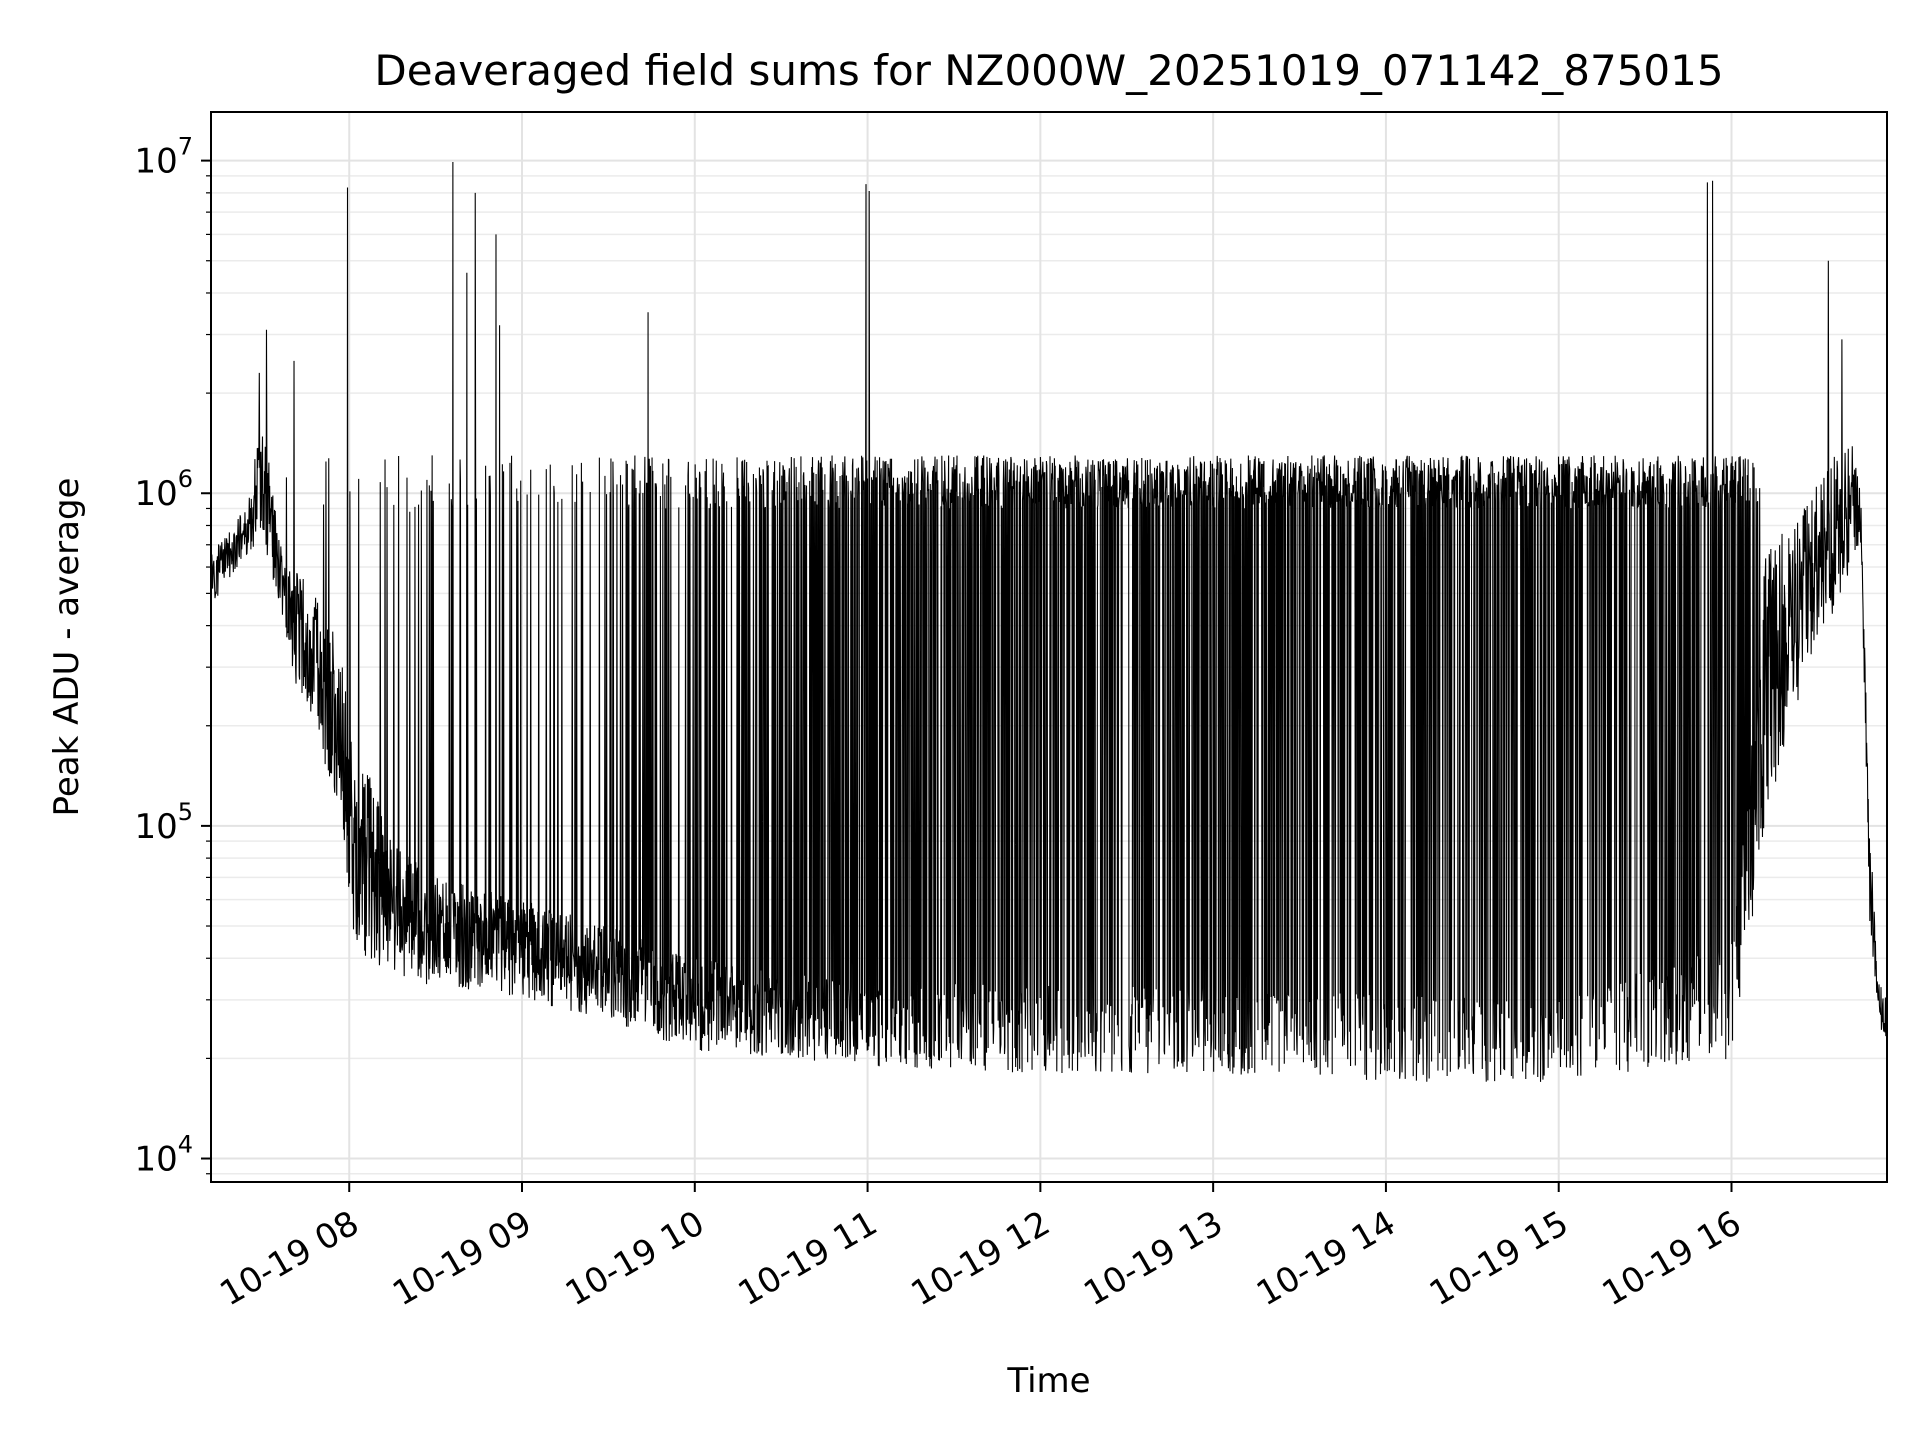 The width and height of the screenshot is (1920, 1445). Describe the element at coordinates (67, 647) in the screenshot. I see `y-axis-label: Peak ADU - average` at that location.